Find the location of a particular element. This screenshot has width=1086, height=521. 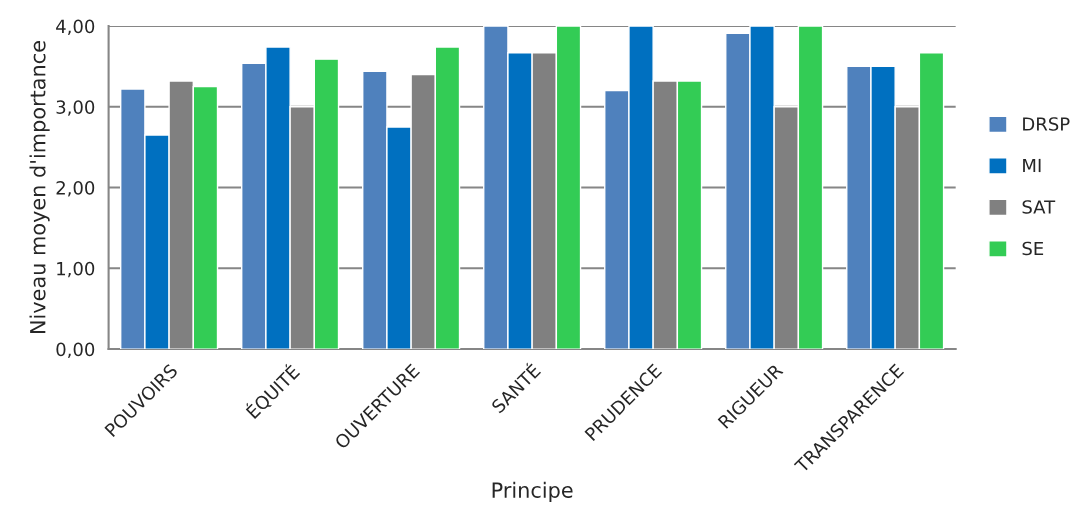

legend-label: SAT is located at coordinates (1039, 207).